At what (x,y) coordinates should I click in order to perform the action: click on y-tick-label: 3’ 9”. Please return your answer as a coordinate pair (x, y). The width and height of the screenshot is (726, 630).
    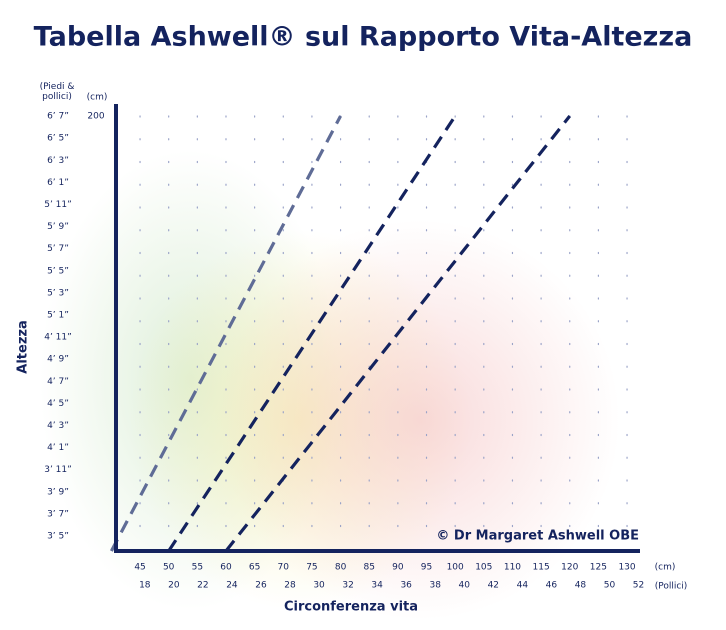
    Looking at the image, I should click on (58, 492).